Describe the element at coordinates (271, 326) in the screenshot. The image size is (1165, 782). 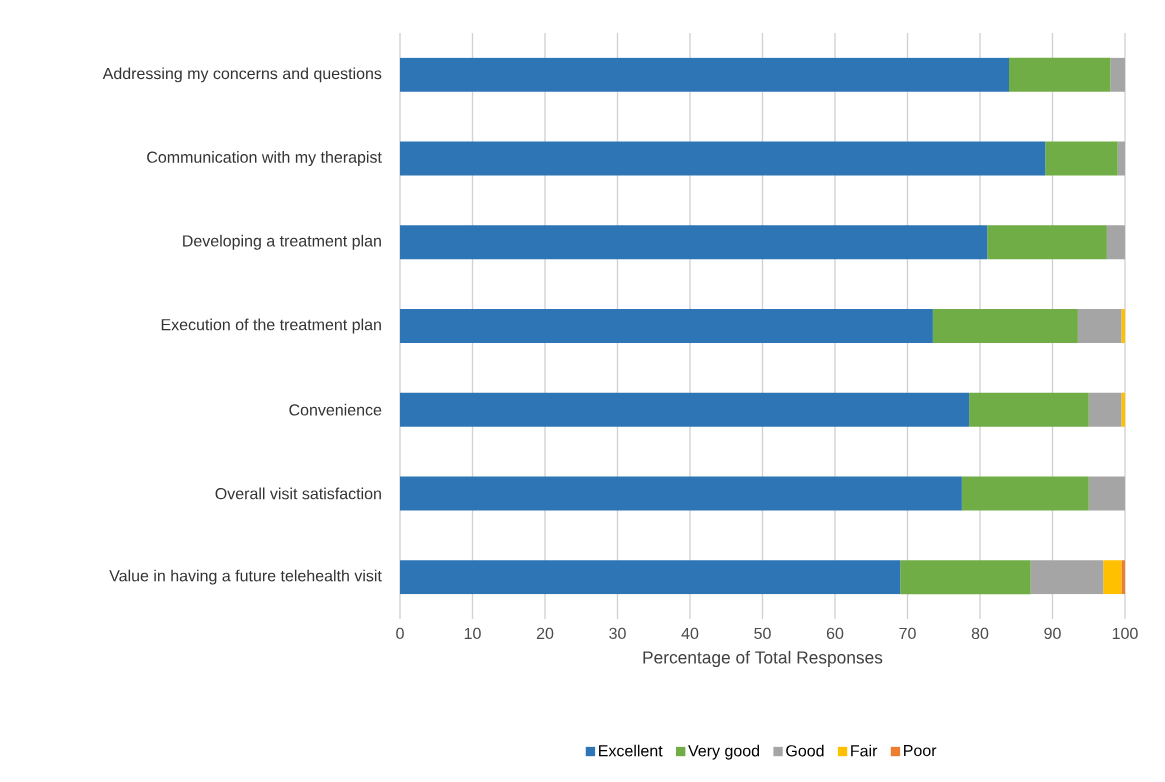
I see `y-tick-label: Execution of the treatment plan` at that location.